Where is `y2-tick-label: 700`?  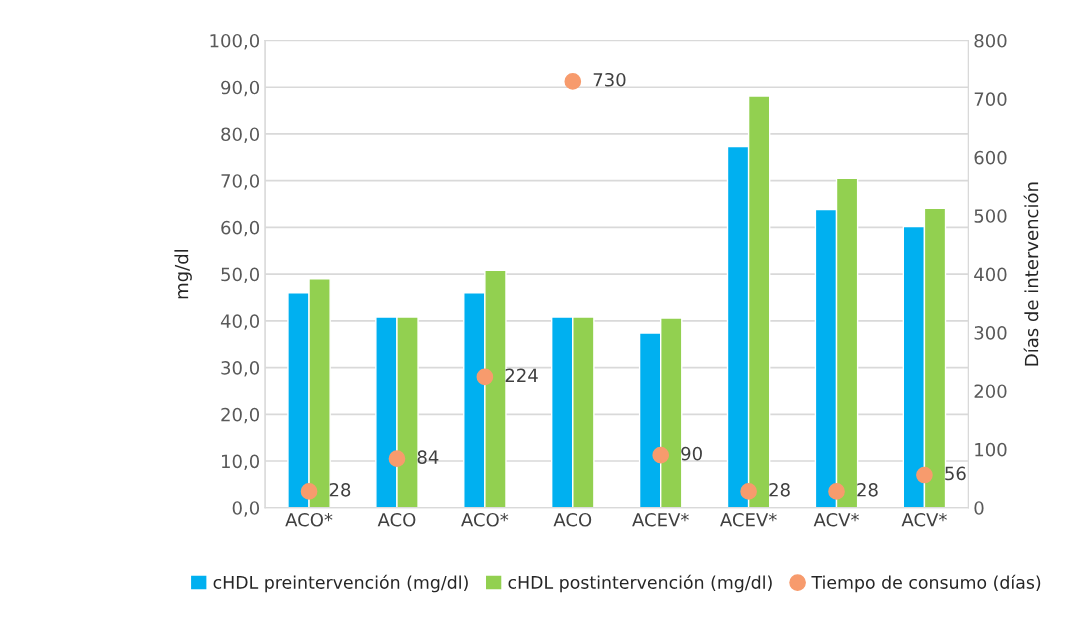
y2-tick-label: 700 is located at coordinates (990, 99).